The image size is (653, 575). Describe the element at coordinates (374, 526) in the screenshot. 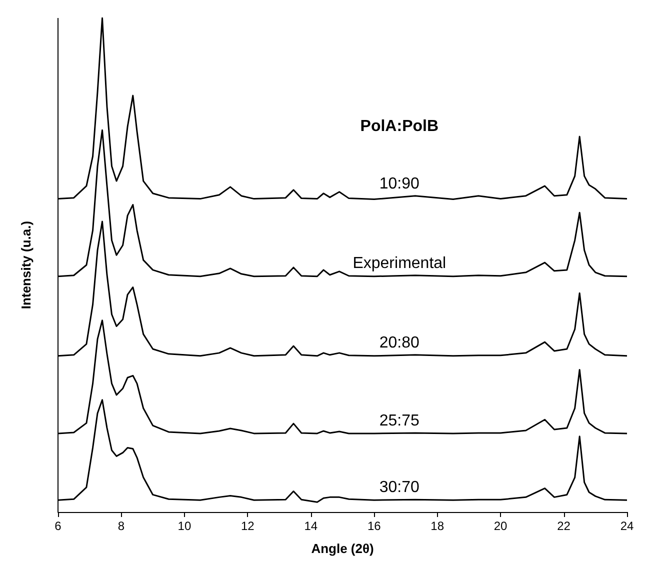

I see `x-tick-label: 16` at that location.